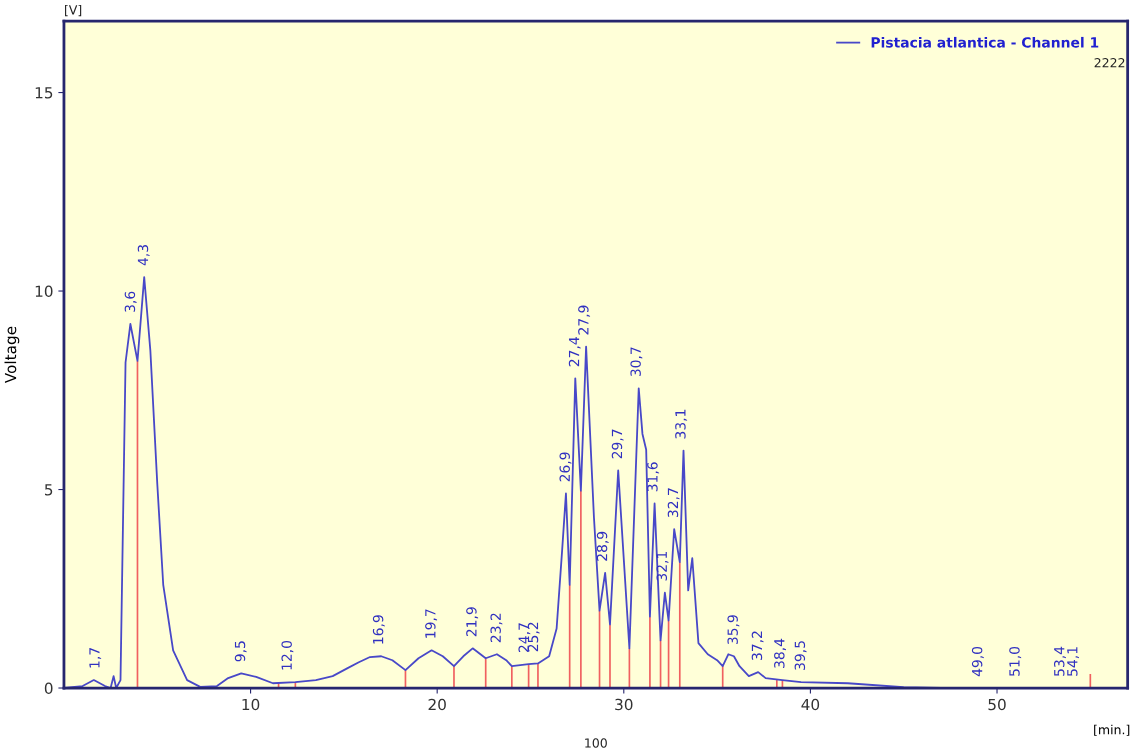  Describe the element at coordinates (636, 362) in the screenshot. I see `annotation: 30,7` at that location.